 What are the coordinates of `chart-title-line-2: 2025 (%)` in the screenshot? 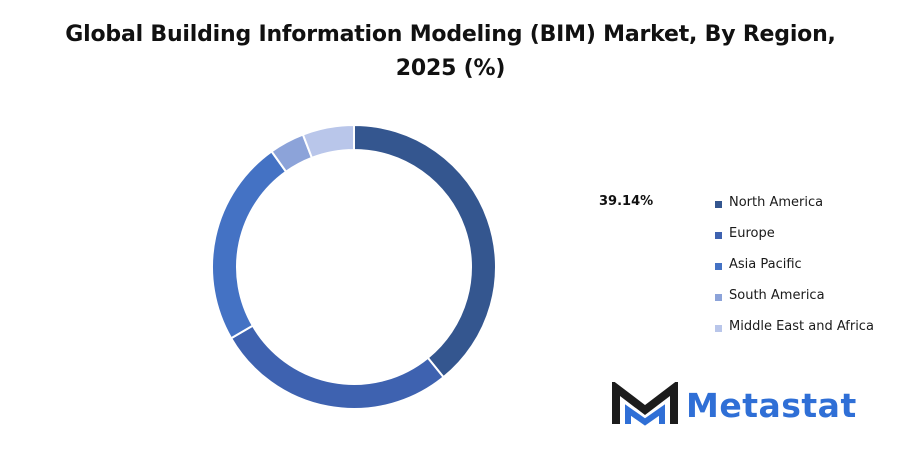 It's located at (450, 68).